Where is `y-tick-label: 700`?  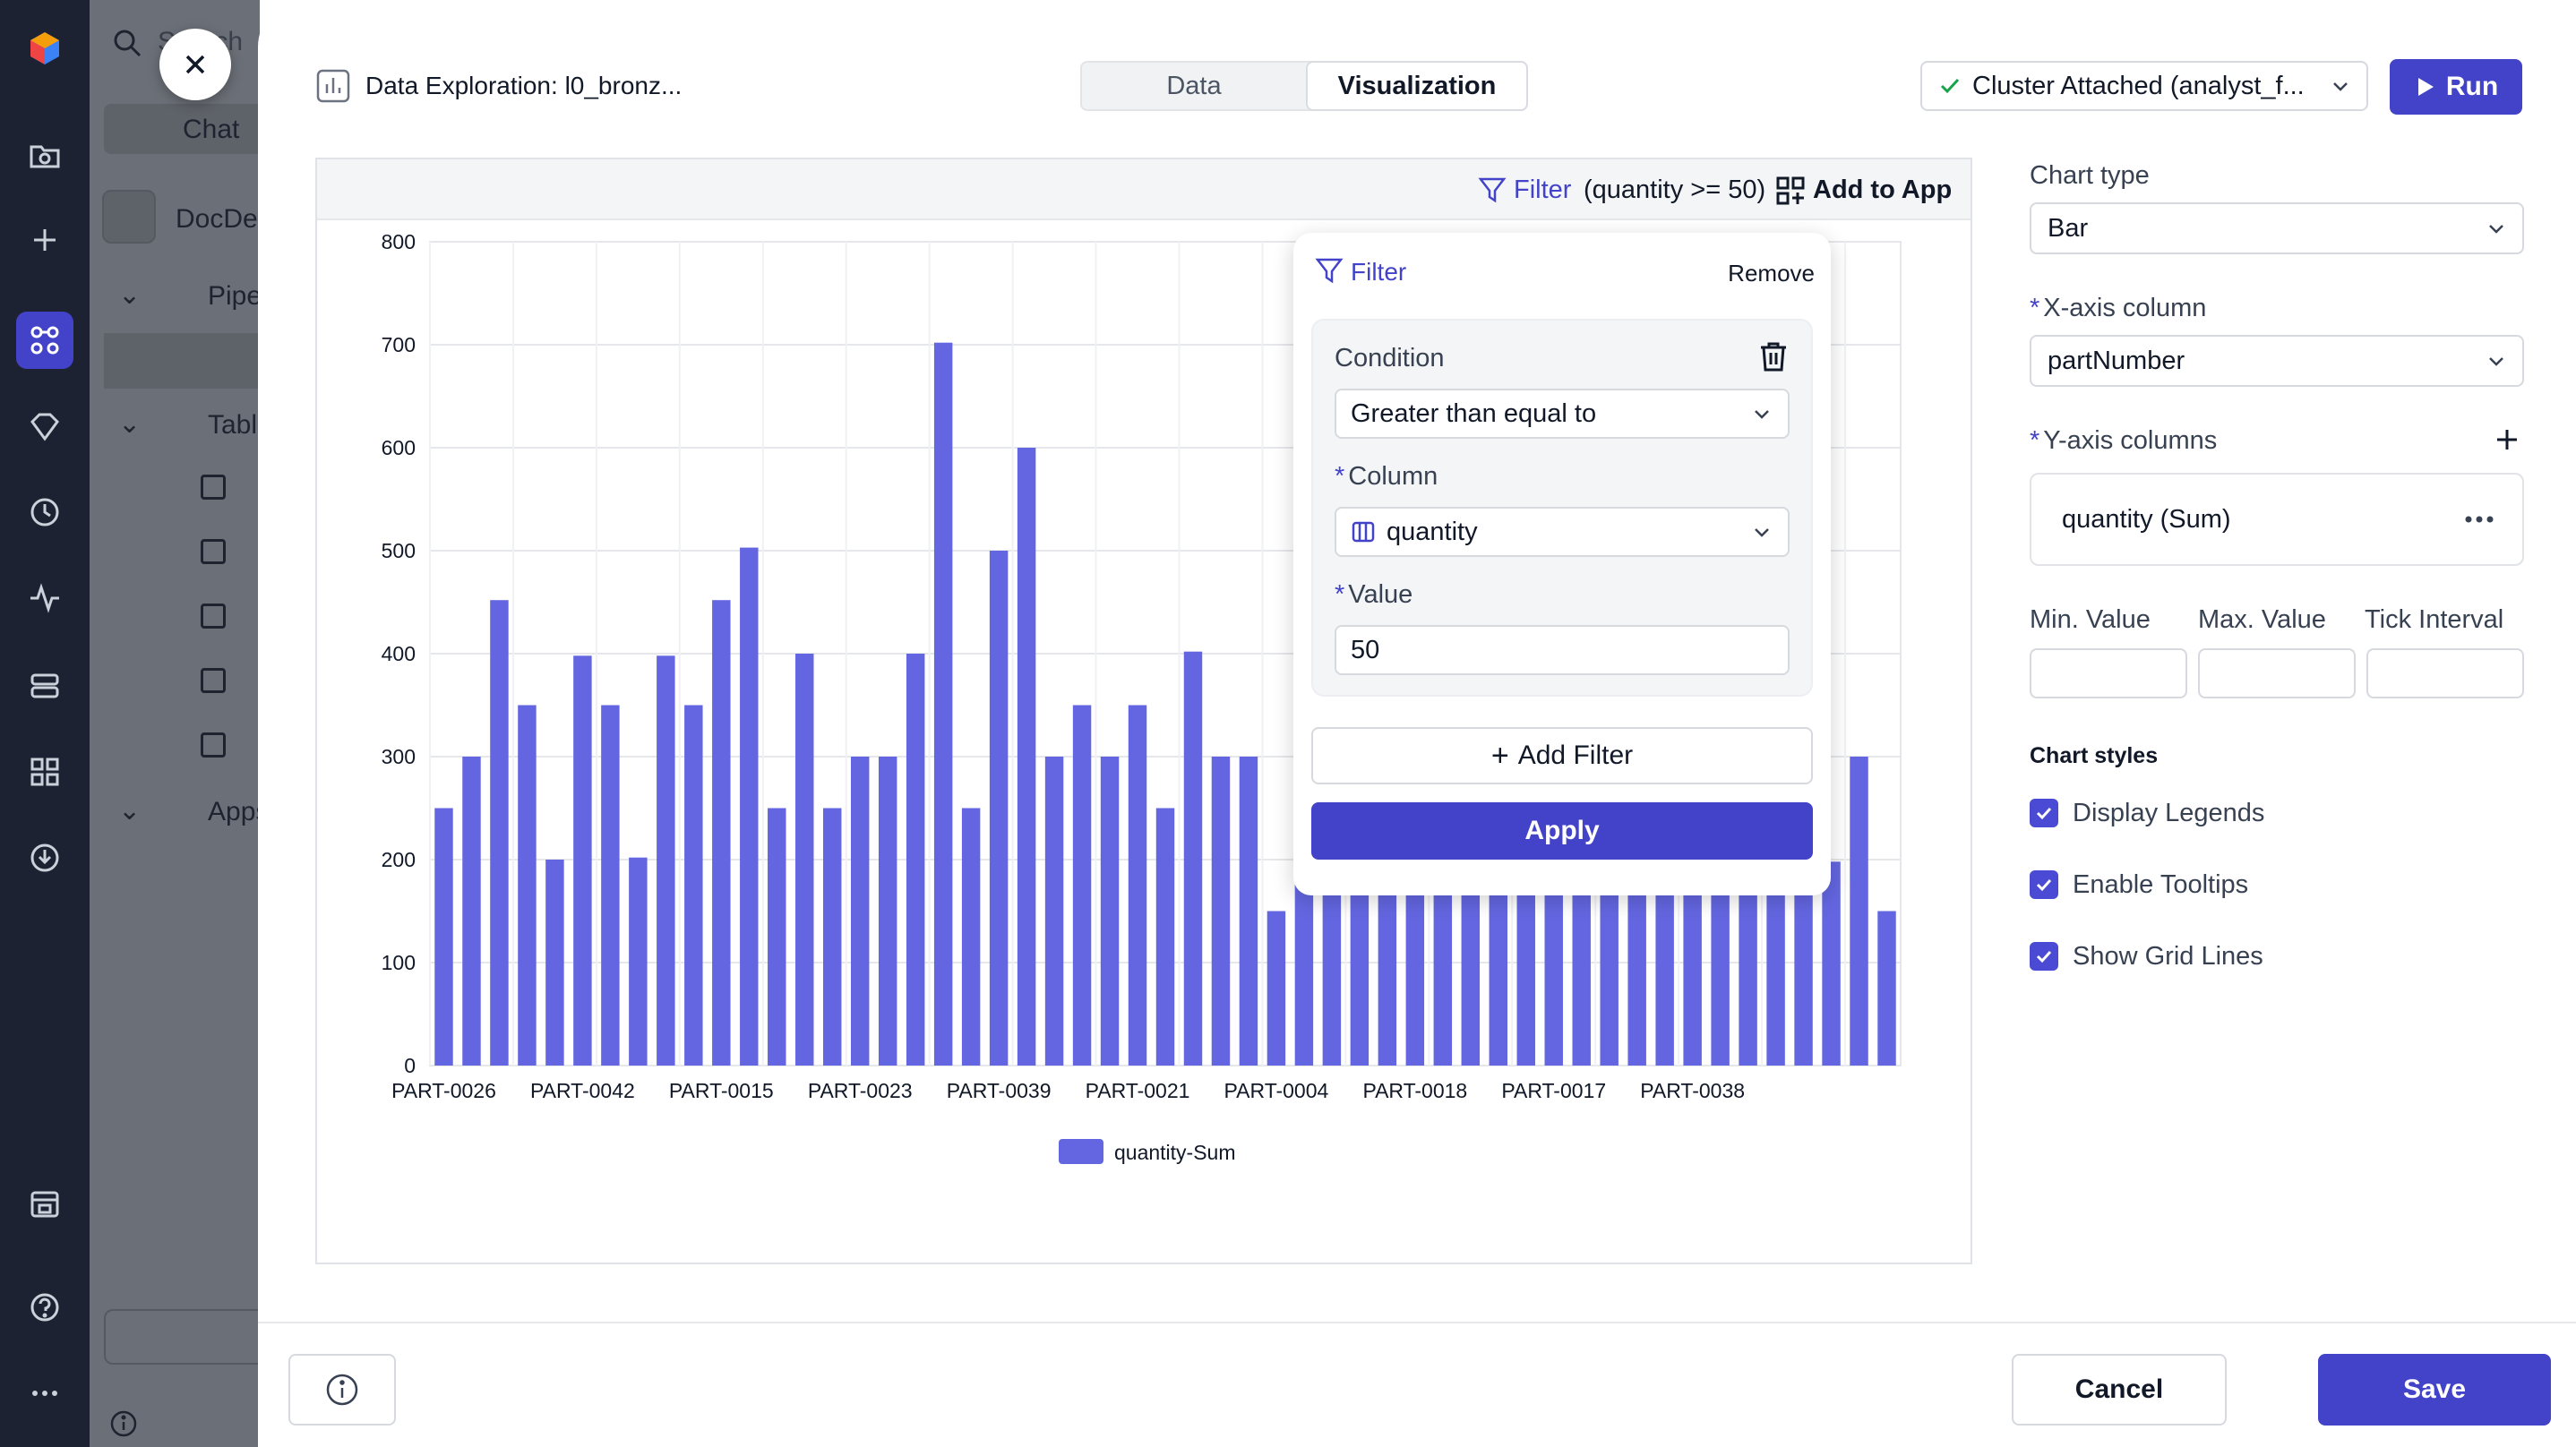
y-tick-label: 700 is located at coordinates (399, 344).